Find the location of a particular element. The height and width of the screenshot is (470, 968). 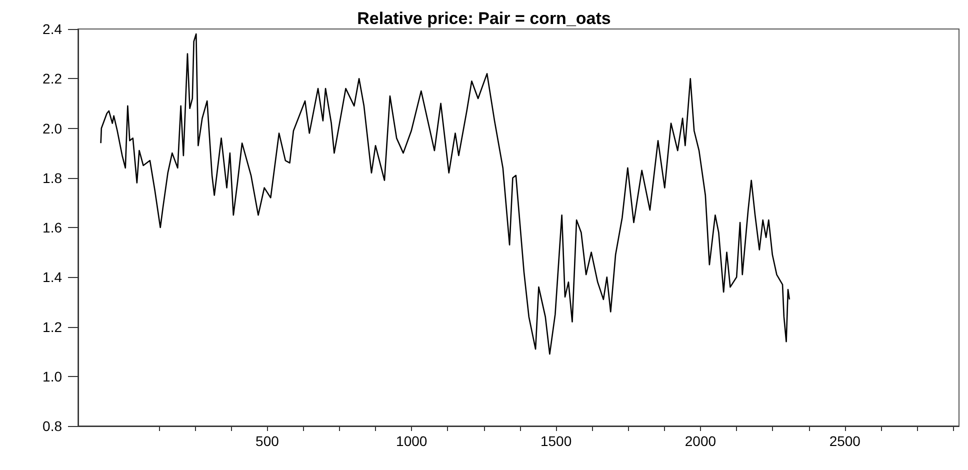

y-tick-label: 1.0 is located at coordinates (52, 376).